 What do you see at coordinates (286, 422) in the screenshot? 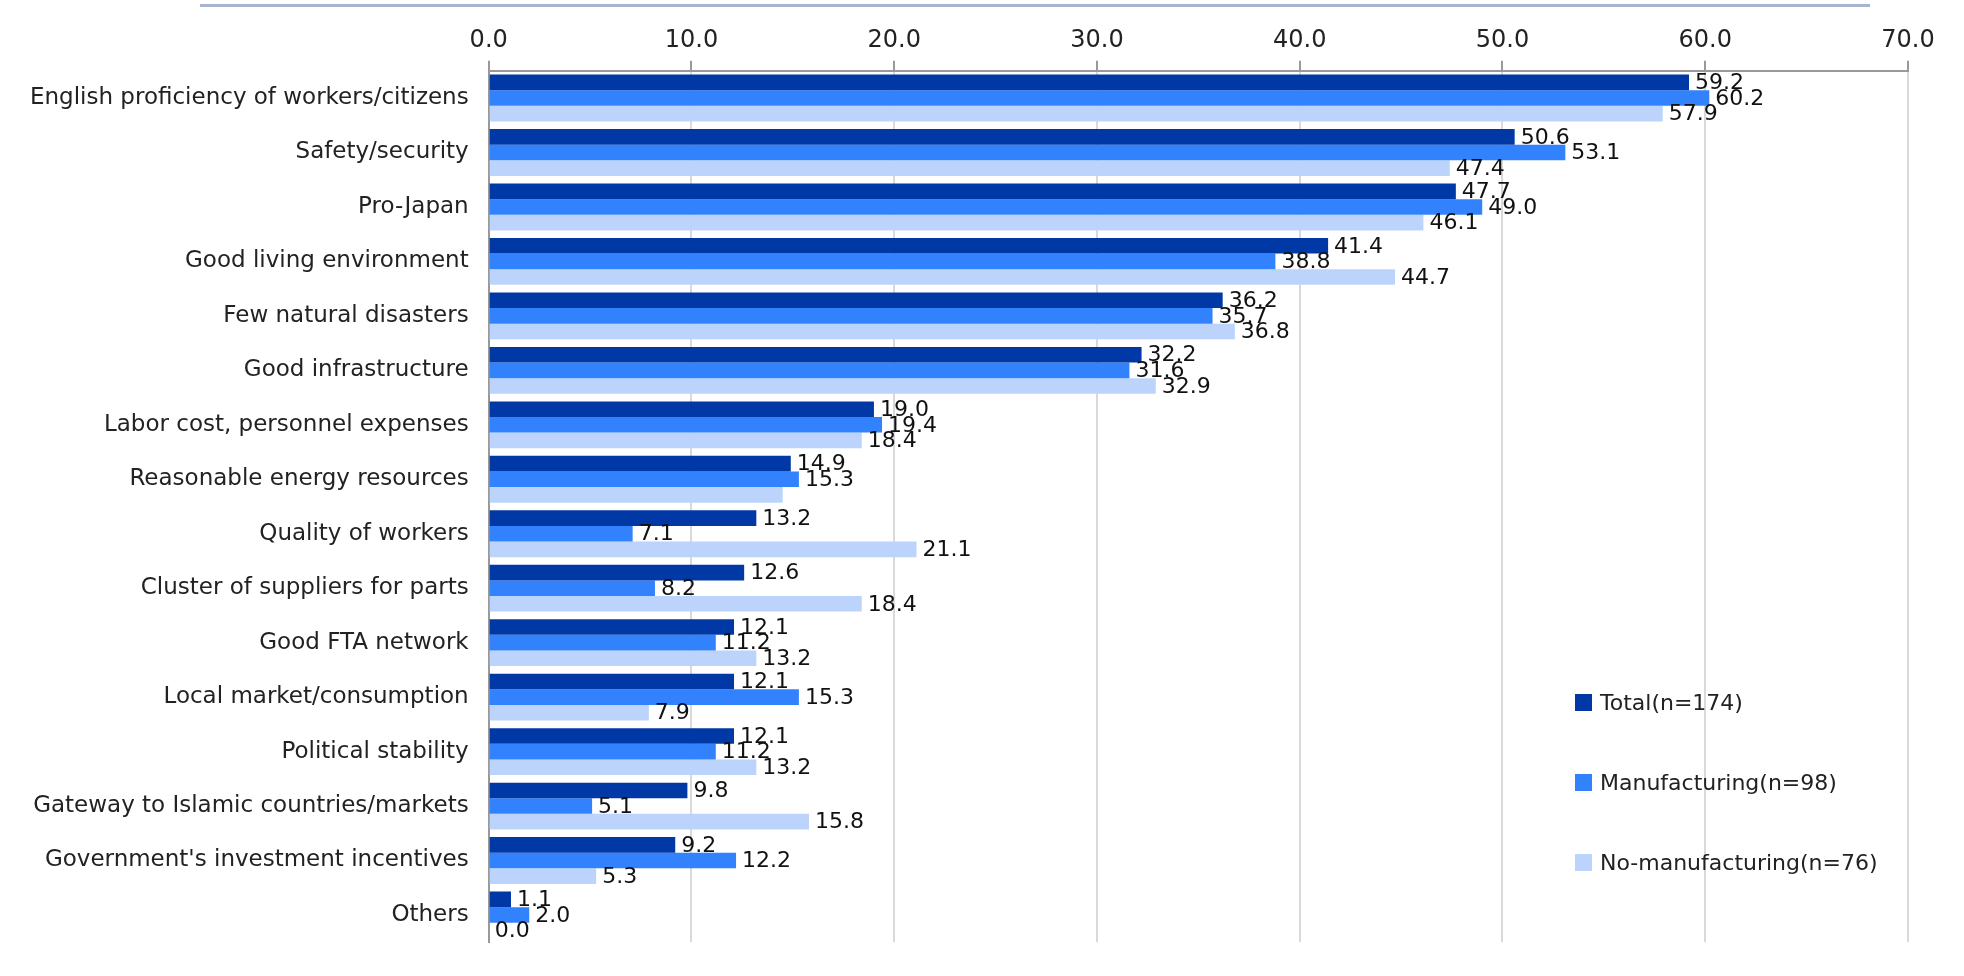
I see `y-tick-label: Labor cost, personnel expenses` at bounding box center [286, 422].